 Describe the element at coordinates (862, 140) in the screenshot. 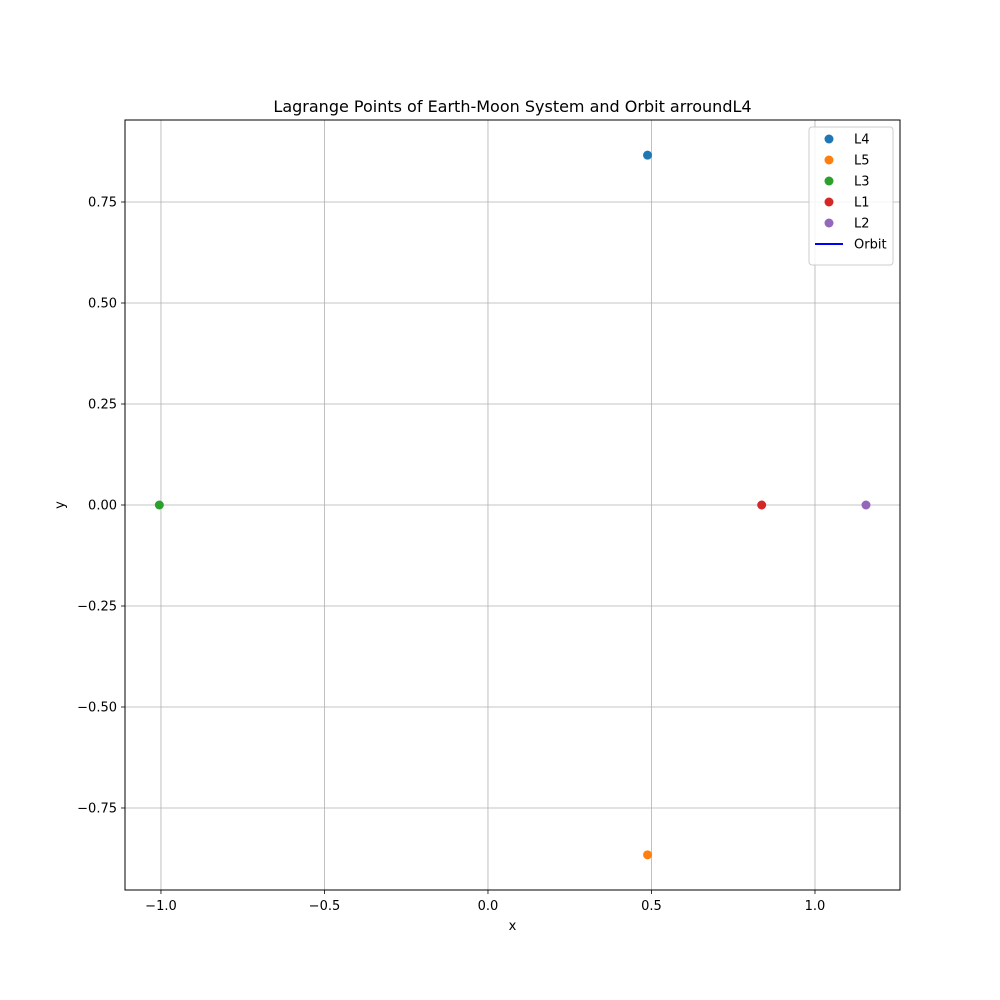

I see `legend-label-l4: L4` at that location.